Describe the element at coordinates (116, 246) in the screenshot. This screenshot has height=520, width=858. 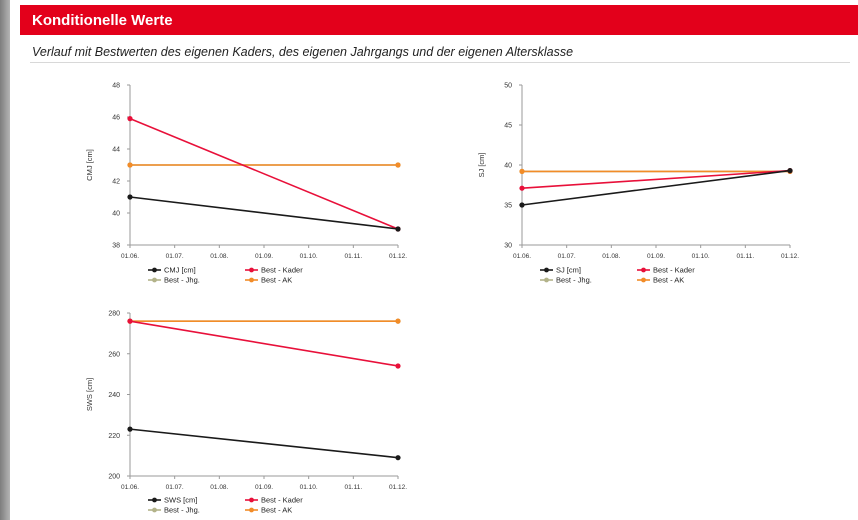
I see `cmj-y-tick-label: 38` at that location.